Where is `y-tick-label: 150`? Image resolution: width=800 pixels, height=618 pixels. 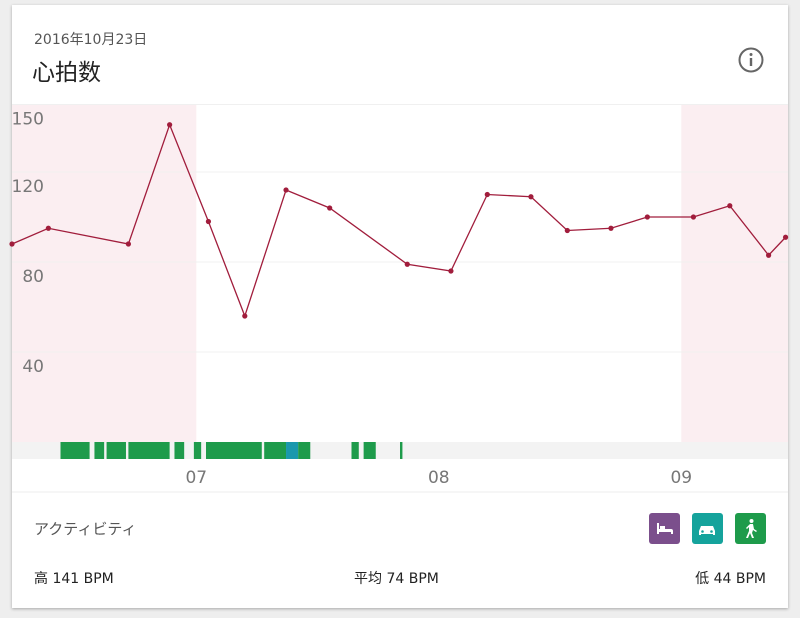 y-tick-label: 150 is located at coordinates (28, 120).